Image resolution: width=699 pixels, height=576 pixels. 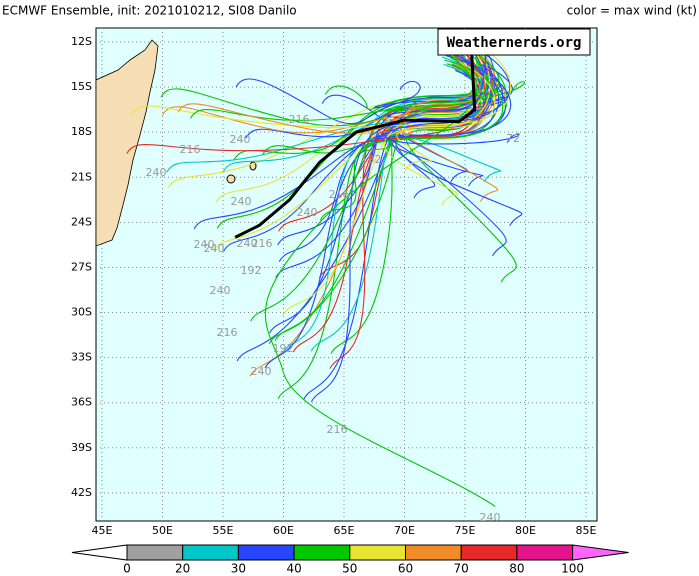 What do you see at coordinates (176, 143) in the screenshot?
I see `land` at bounding box center [176, 143].